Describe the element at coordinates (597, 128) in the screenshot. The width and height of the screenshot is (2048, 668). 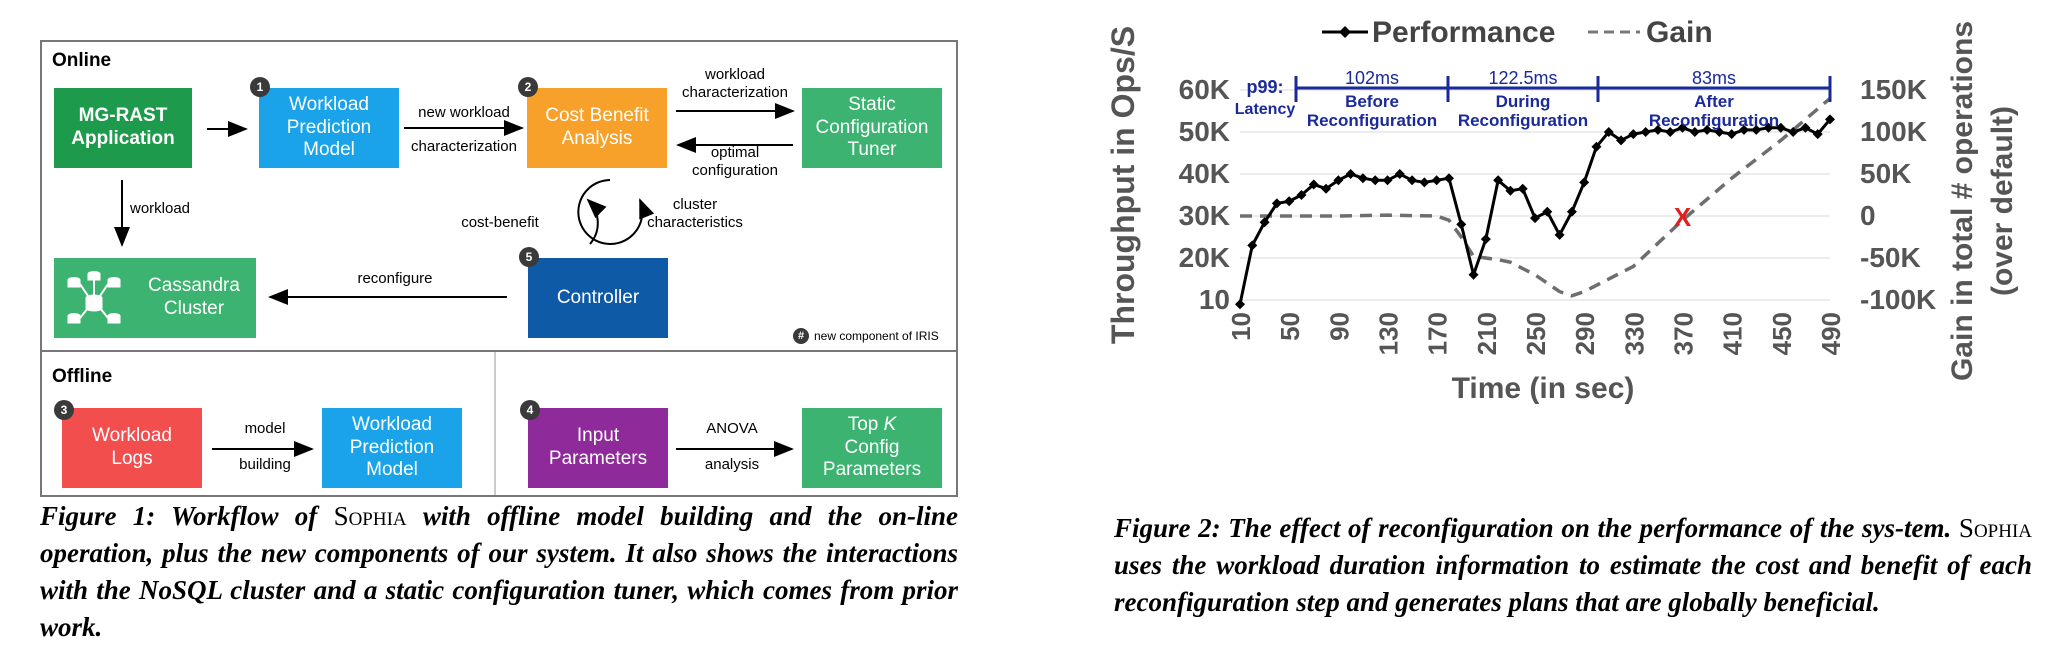
I see `cost-benefit-analysis-box: Cost Benefit Analysis` at that location.